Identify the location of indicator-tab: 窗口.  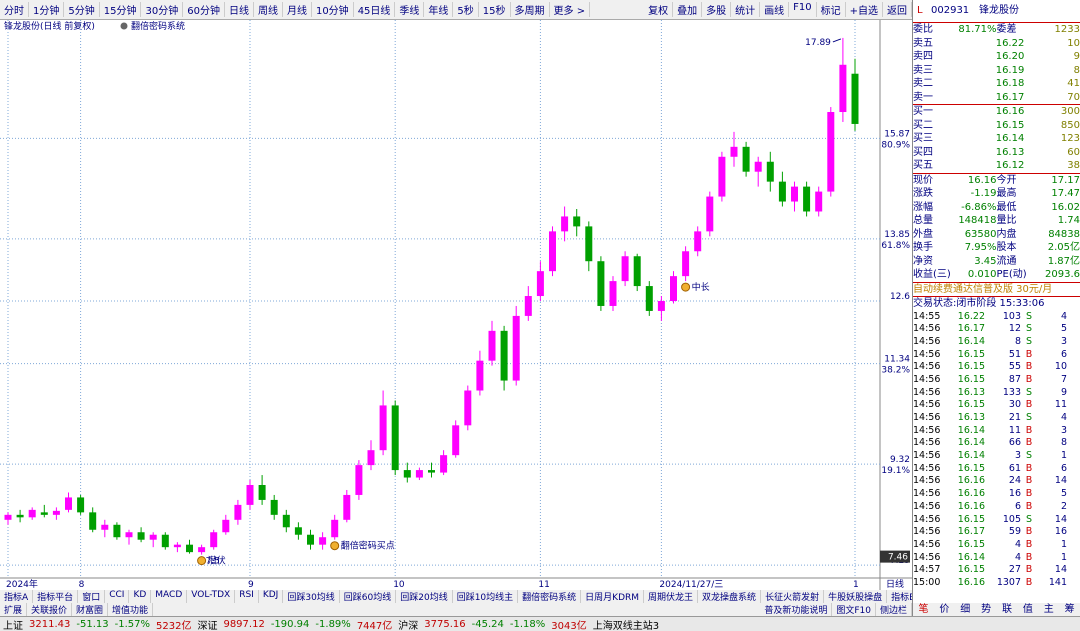
(92, 596).